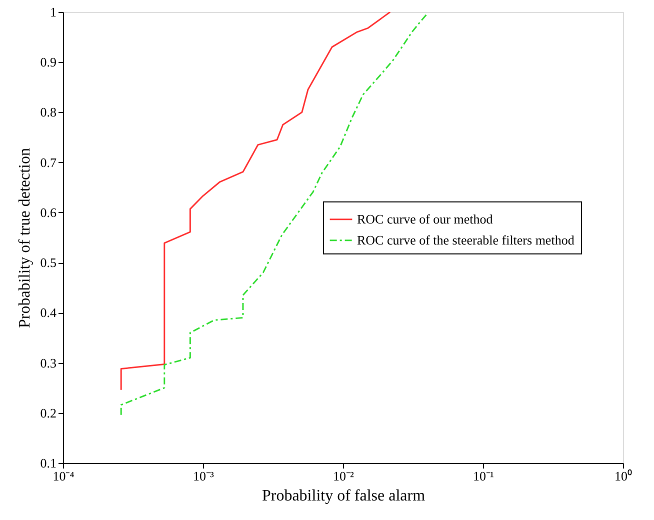 Image resolution: width=654 pixels, height=520 pixels. Describe the element at coordinates (343, 476) in the screenshot. I see `x-tick-label: 10⁻²` at that location.